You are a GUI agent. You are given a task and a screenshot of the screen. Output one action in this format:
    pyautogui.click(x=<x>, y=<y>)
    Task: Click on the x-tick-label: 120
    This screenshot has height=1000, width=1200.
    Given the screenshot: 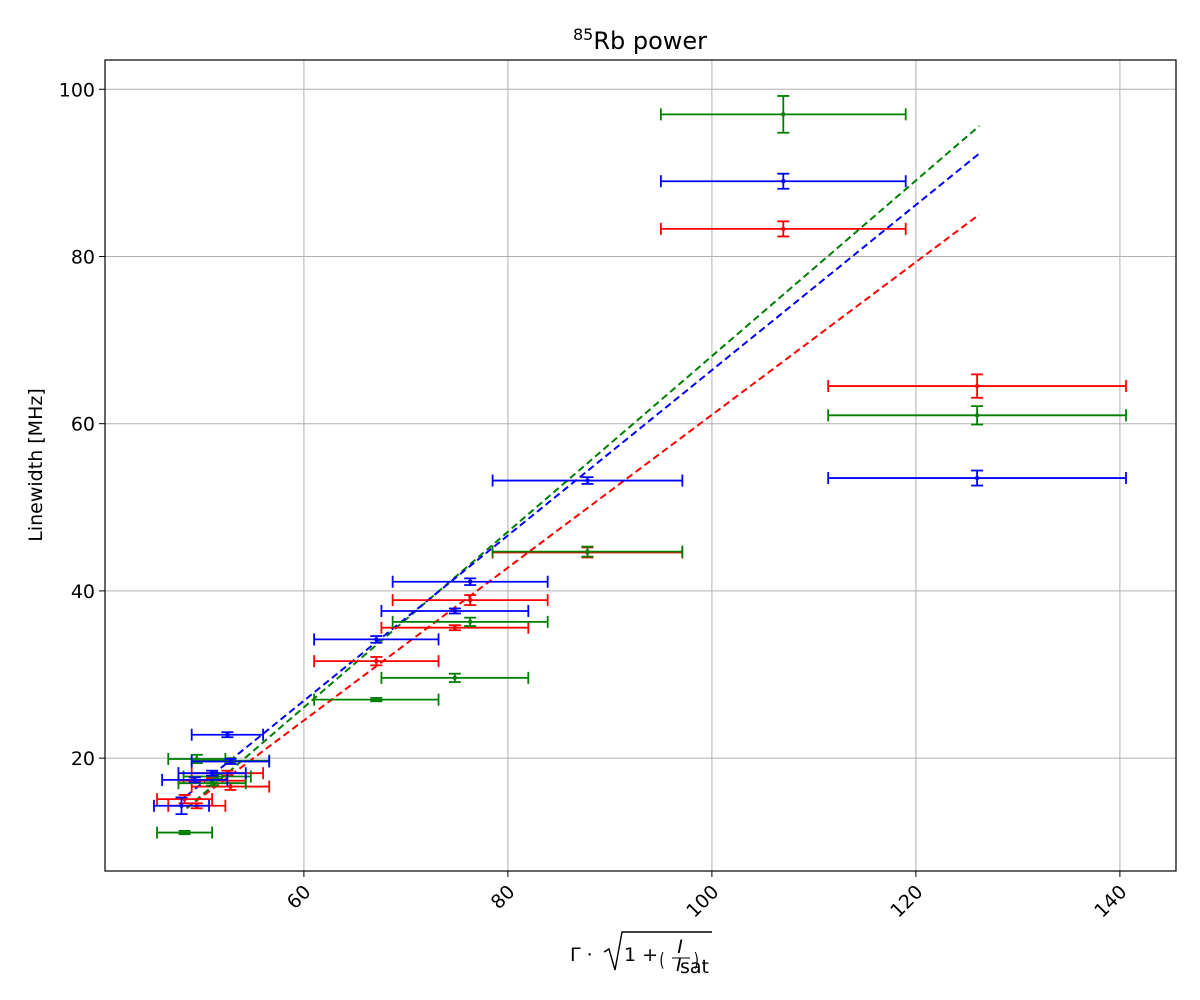 What is the action you would take?
    pyautogui.click(x=906, y=901)
    